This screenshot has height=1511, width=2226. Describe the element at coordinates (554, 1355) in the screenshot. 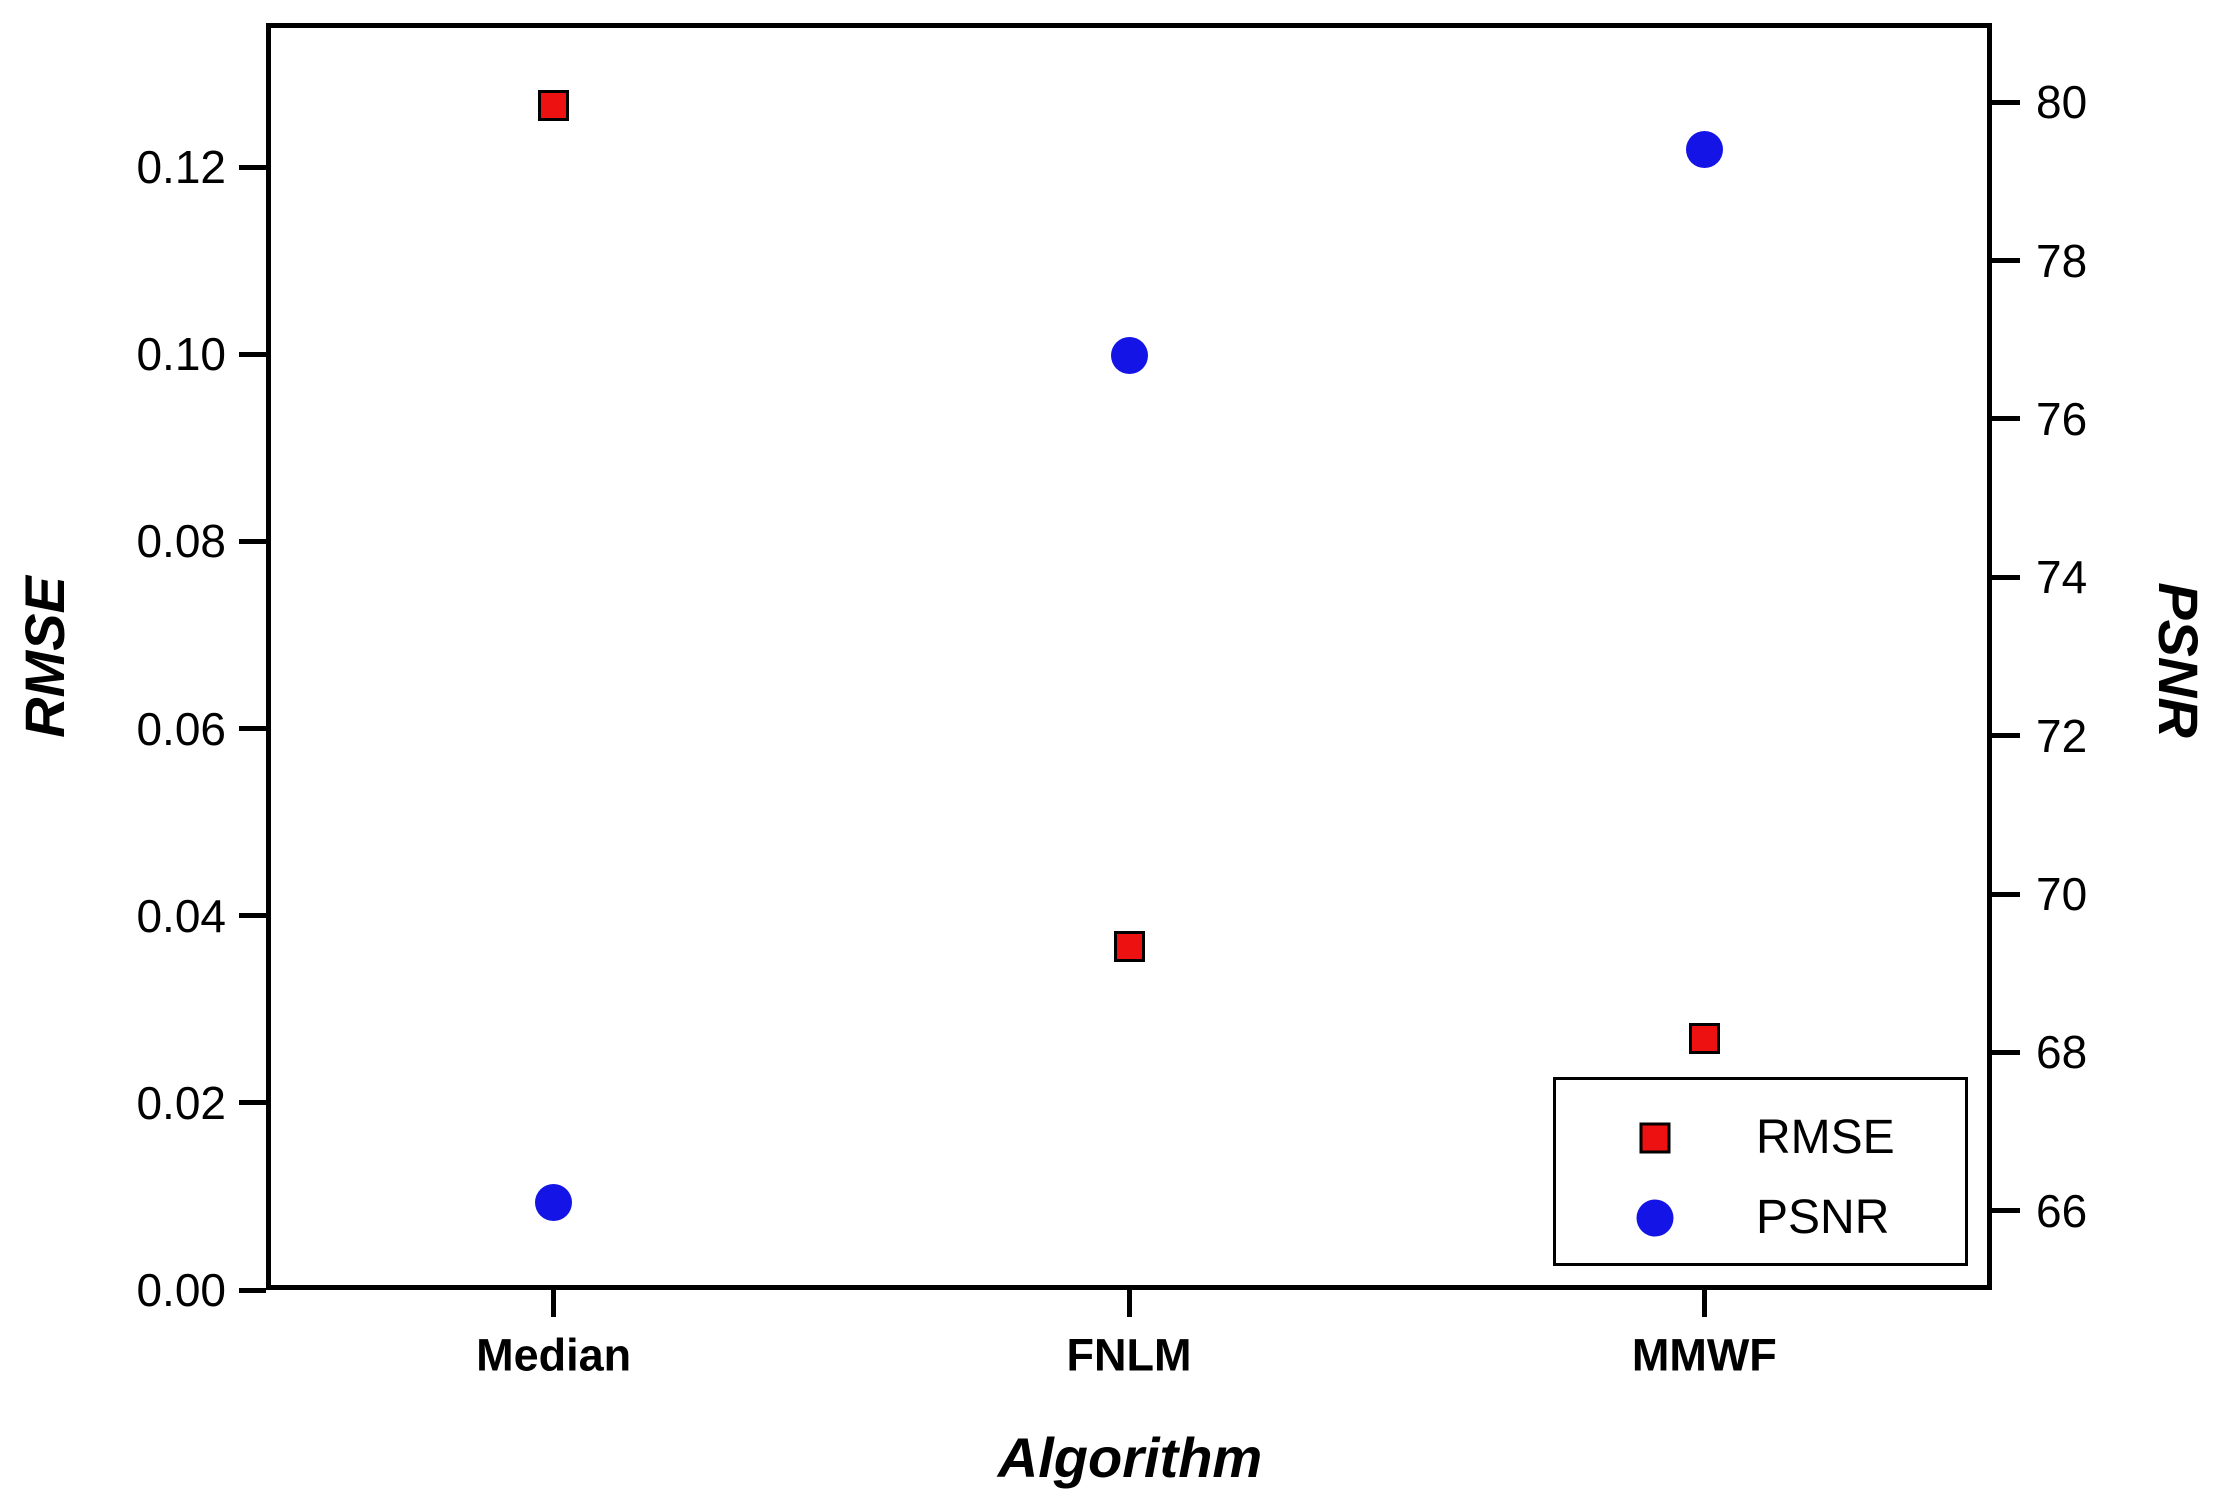

I see `x-axis-category-label: Median` at that location.